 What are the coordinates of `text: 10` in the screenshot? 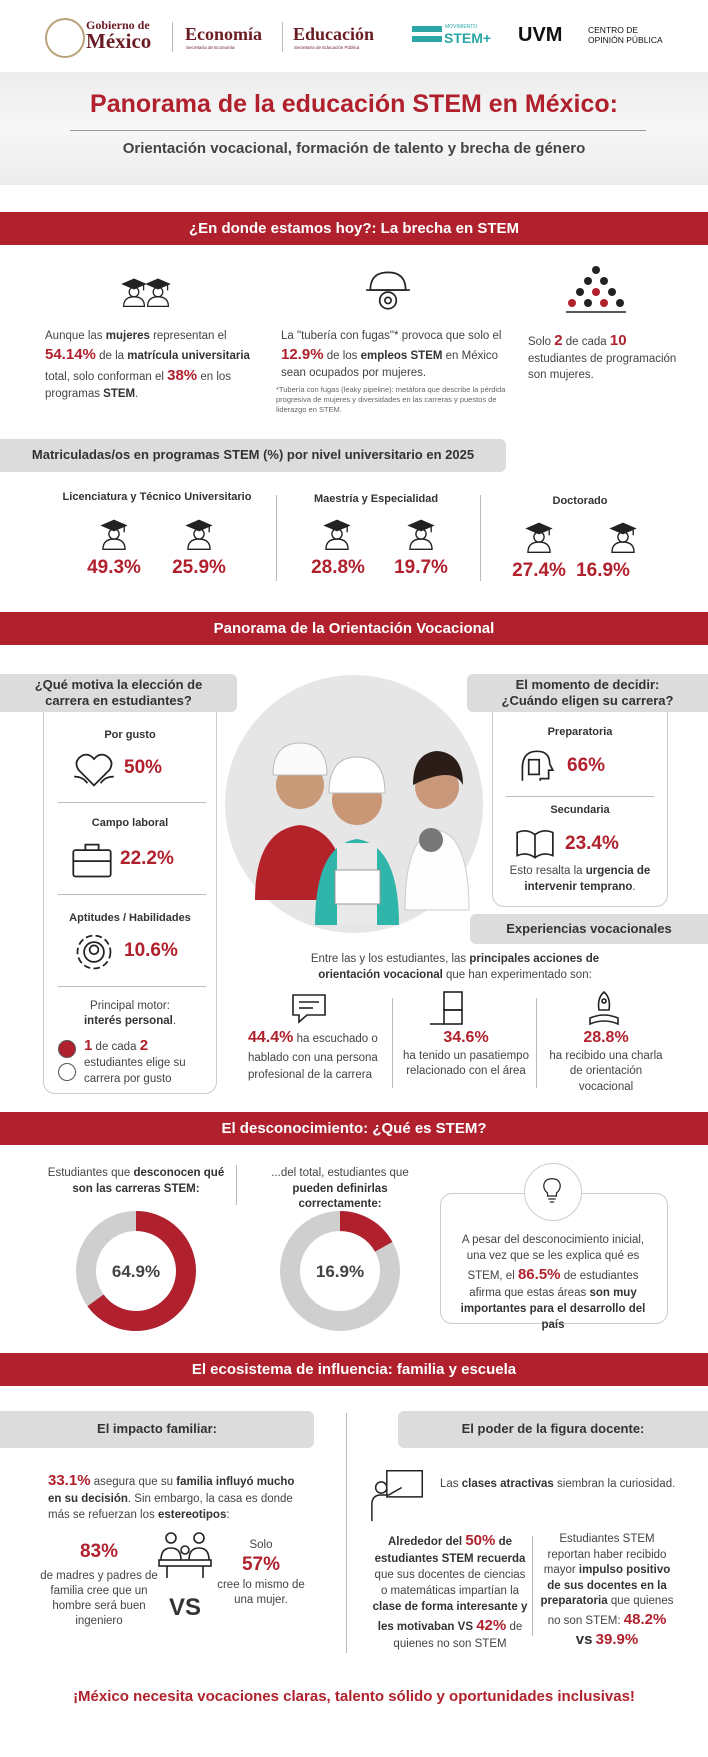 It's located at (618, 340).